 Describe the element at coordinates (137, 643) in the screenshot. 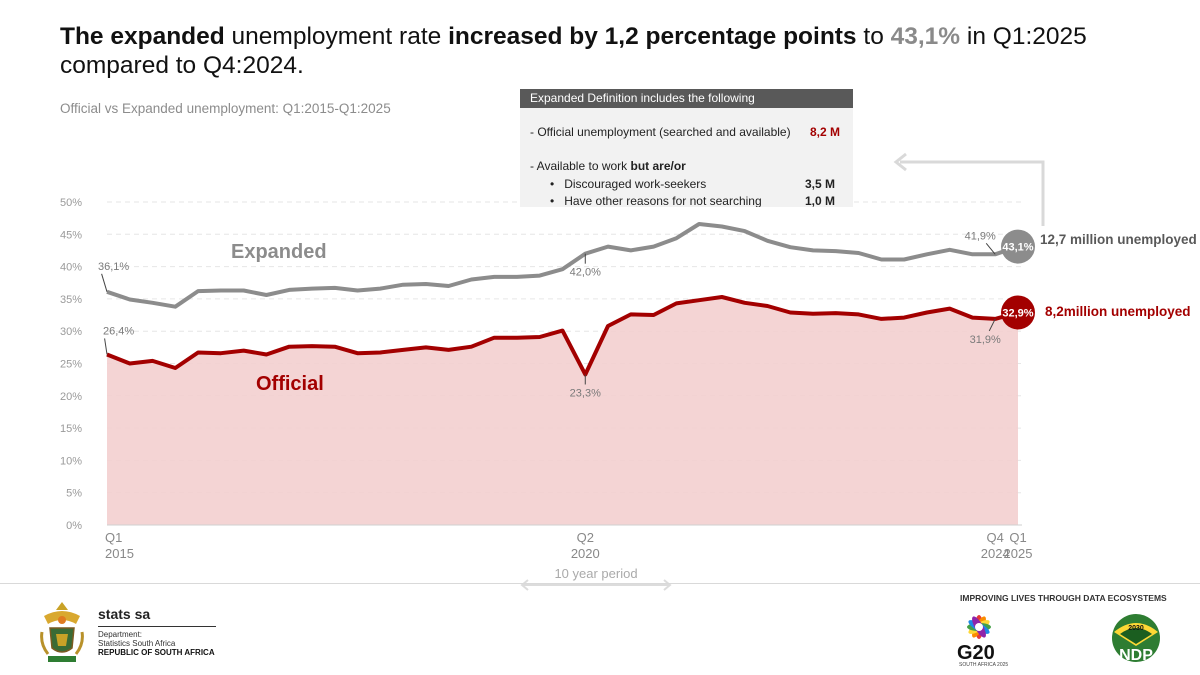

I see `department-name: Statistics South Africa` at that location.